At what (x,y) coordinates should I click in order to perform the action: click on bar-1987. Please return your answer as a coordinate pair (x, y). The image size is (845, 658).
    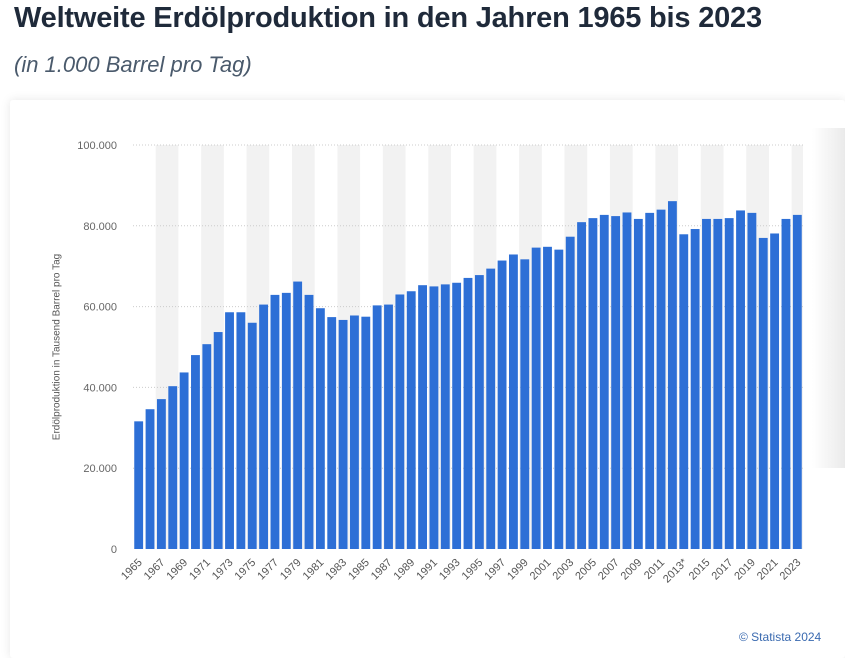
    Looking at the image, I should click on (388, 426).